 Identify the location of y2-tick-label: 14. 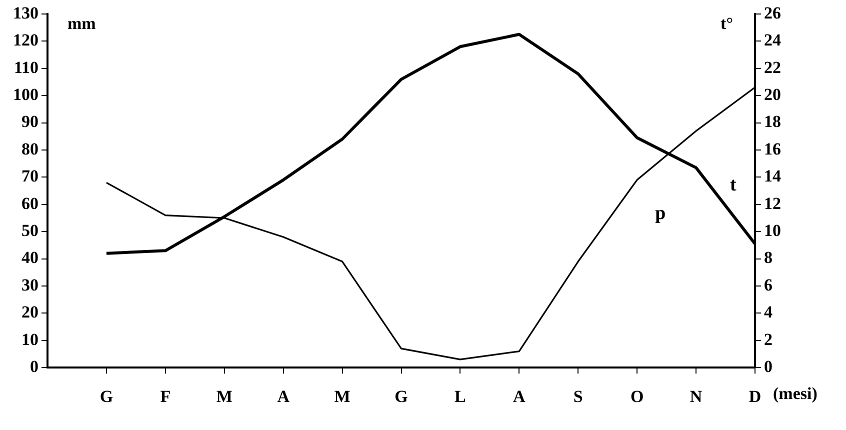
(773, 176).